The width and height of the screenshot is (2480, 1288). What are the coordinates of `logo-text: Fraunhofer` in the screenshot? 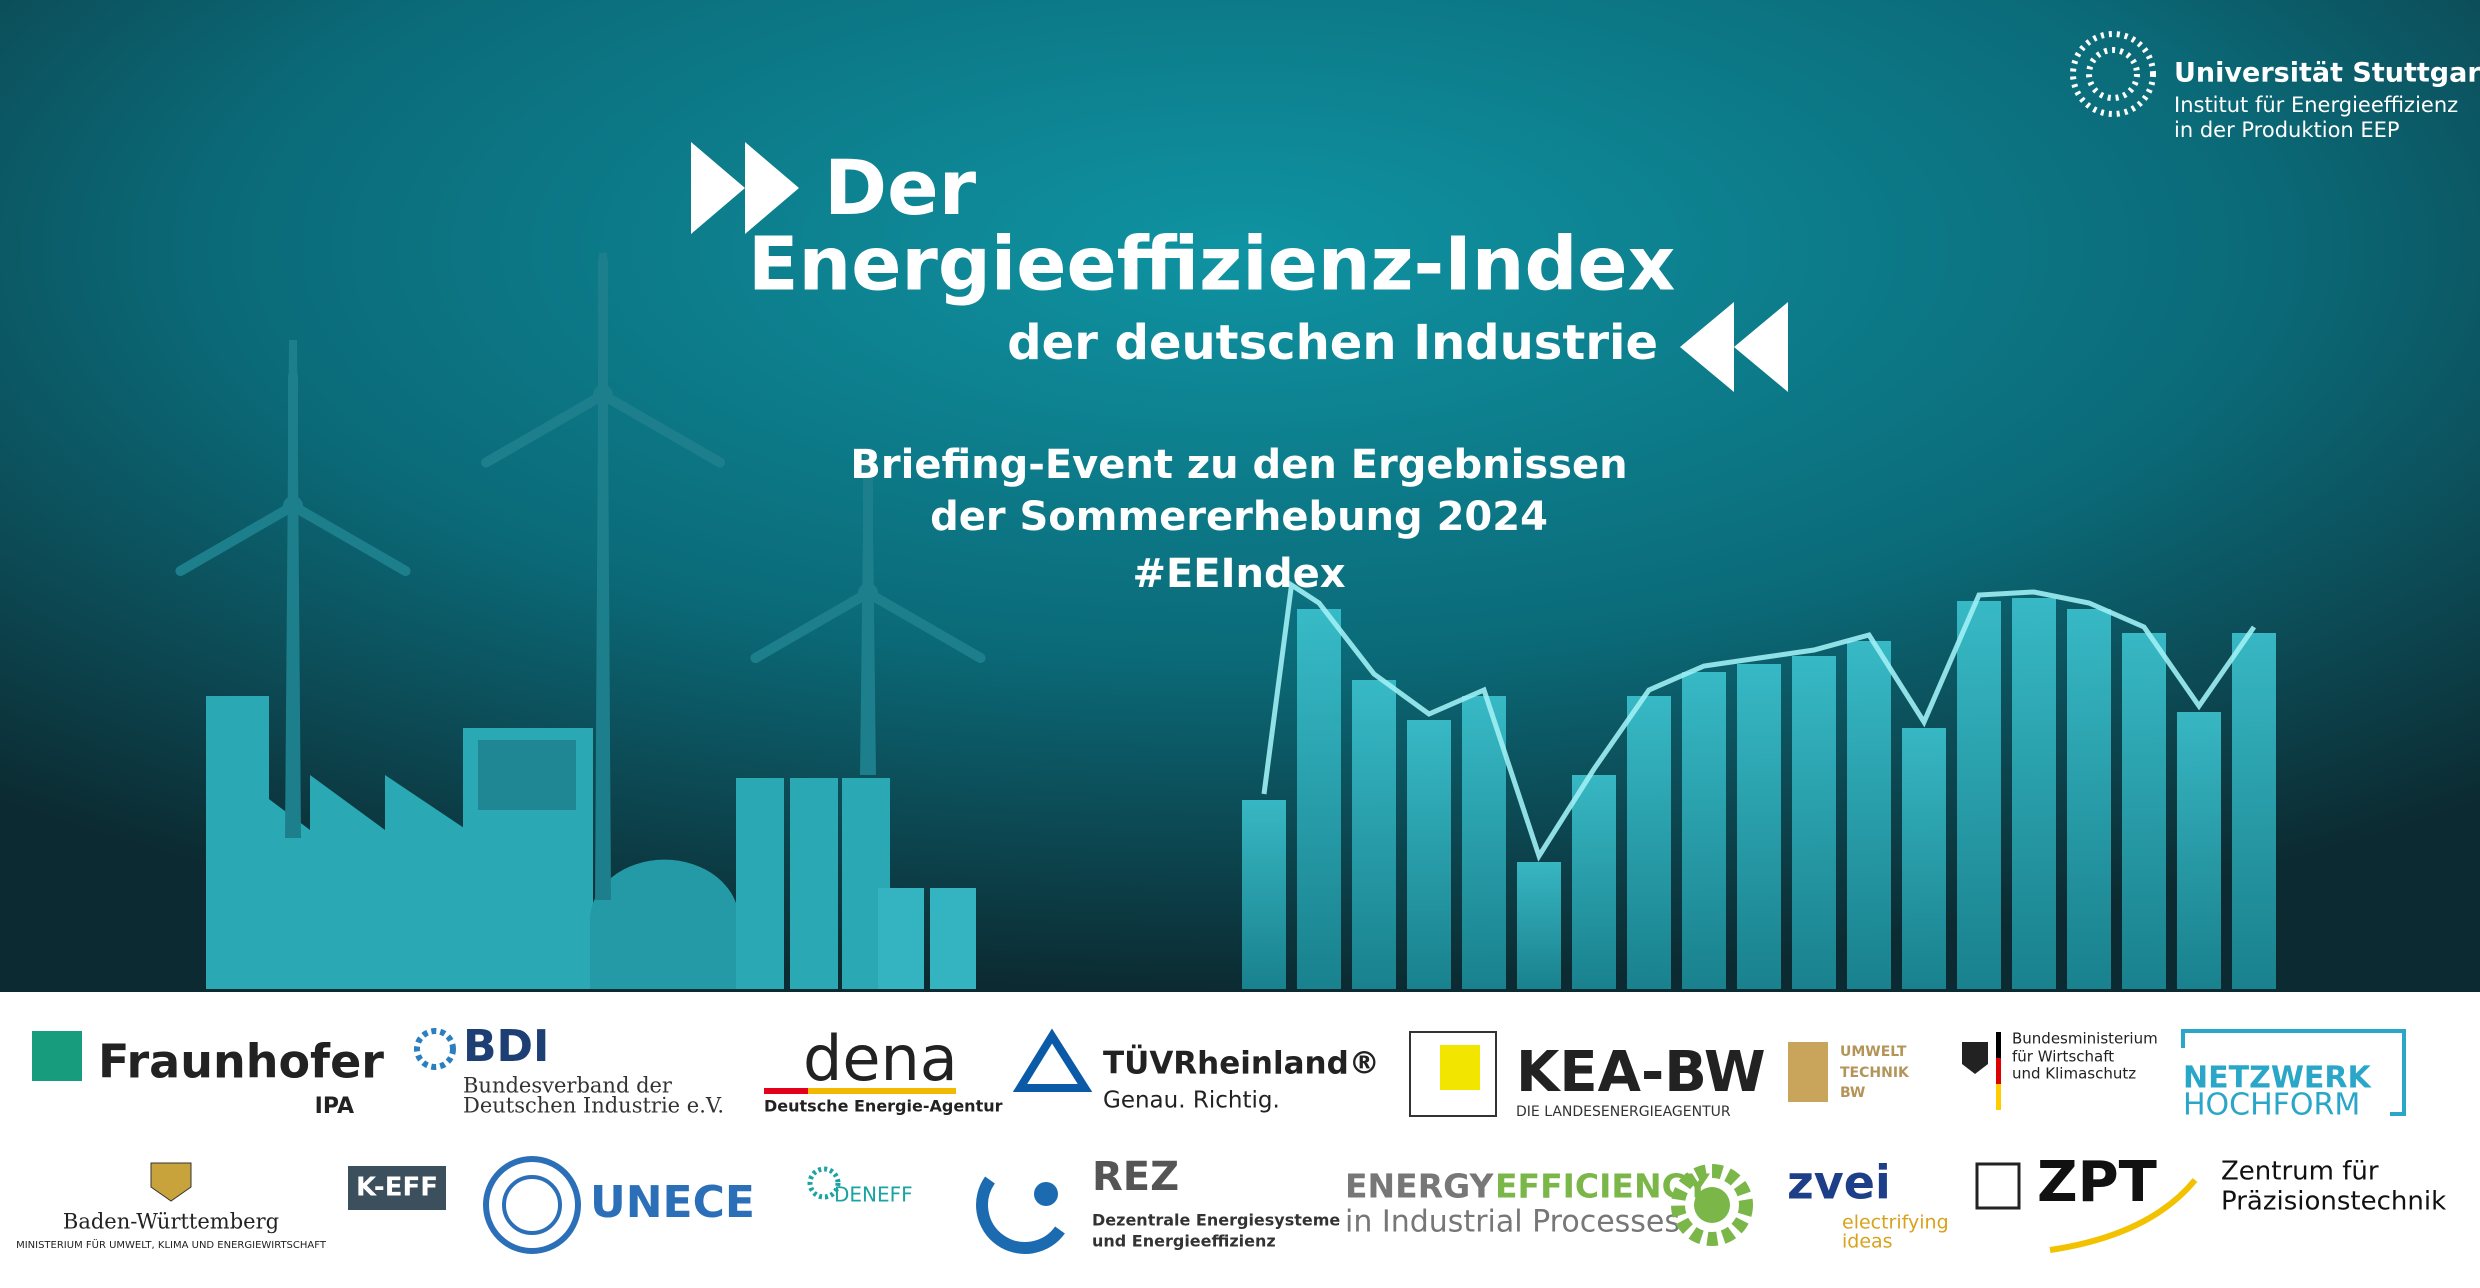 It's located at (241, 1062).